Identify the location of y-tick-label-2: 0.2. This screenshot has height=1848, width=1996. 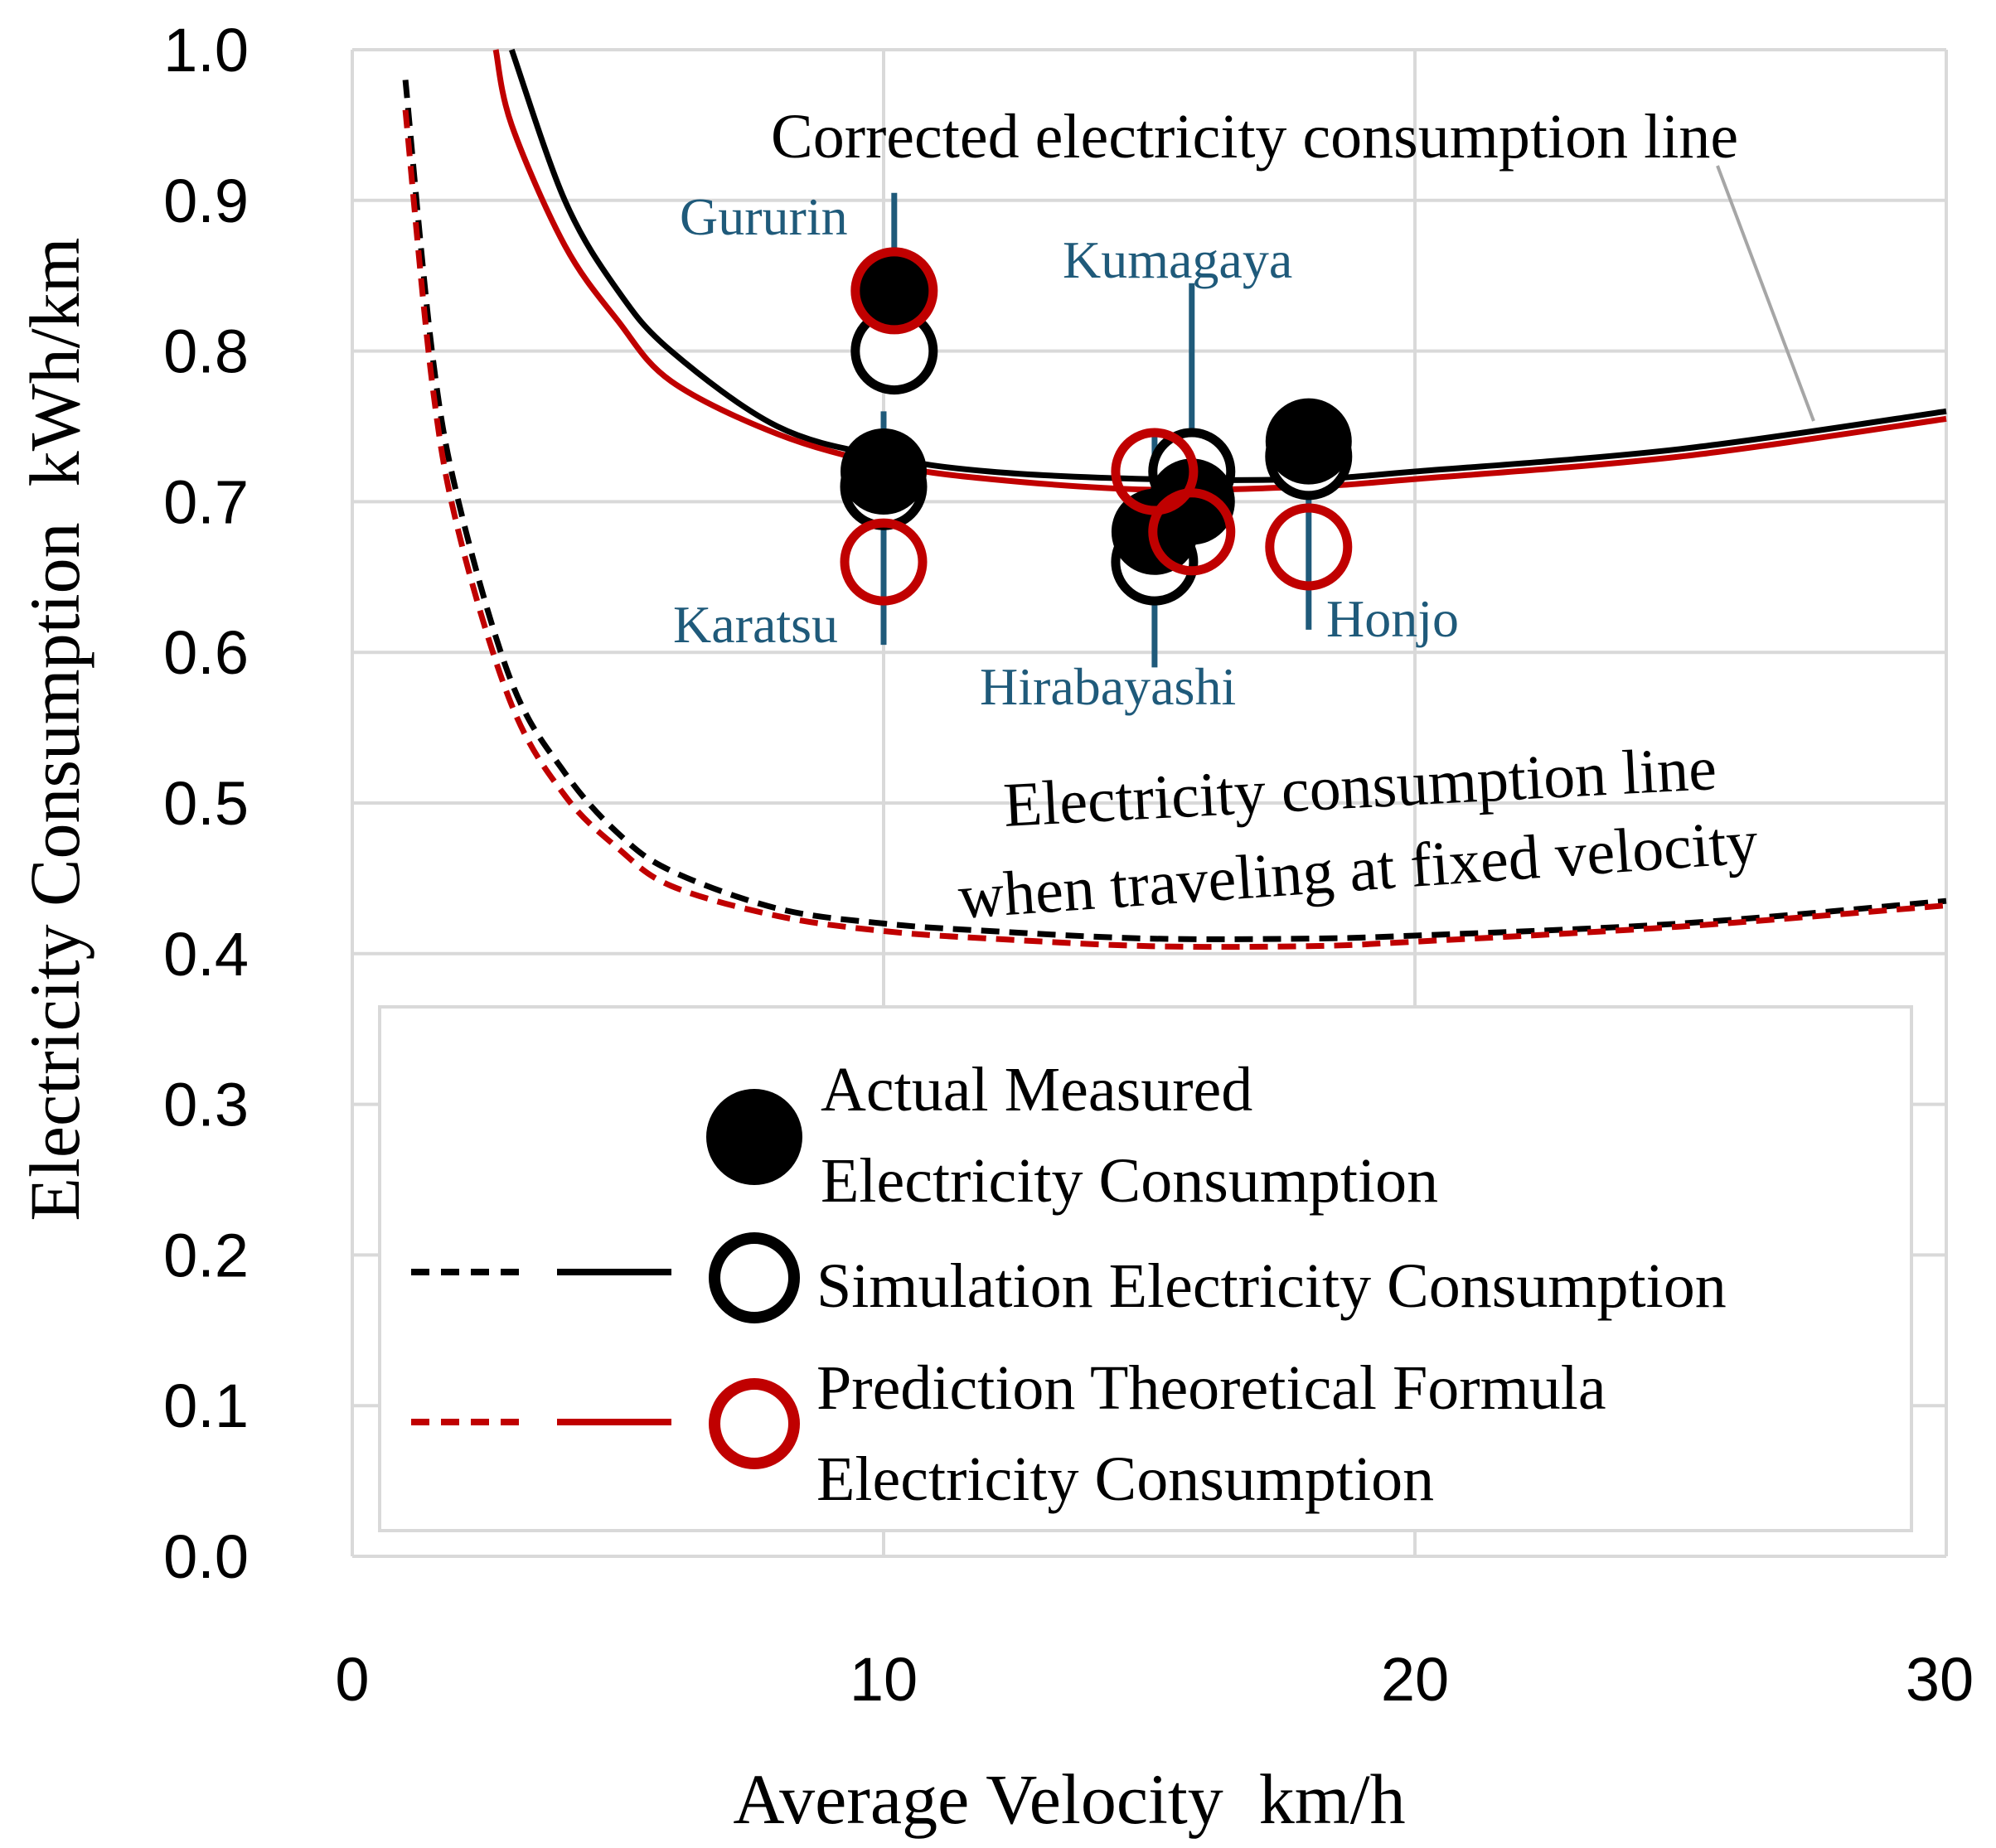
(206, 1255).